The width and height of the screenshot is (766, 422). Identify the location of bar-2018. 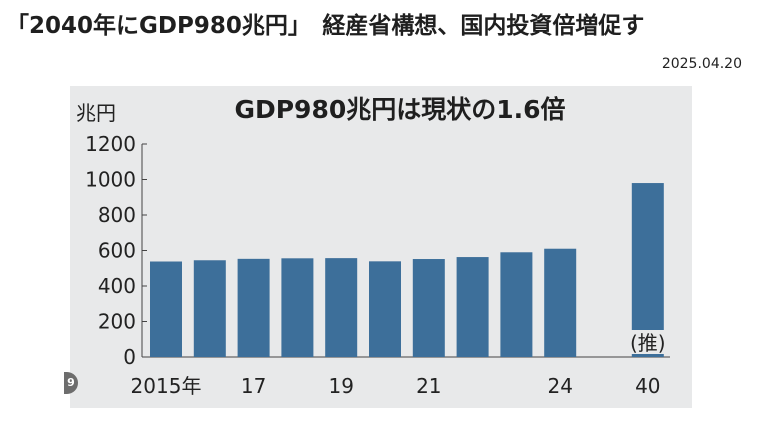
(297, 307).